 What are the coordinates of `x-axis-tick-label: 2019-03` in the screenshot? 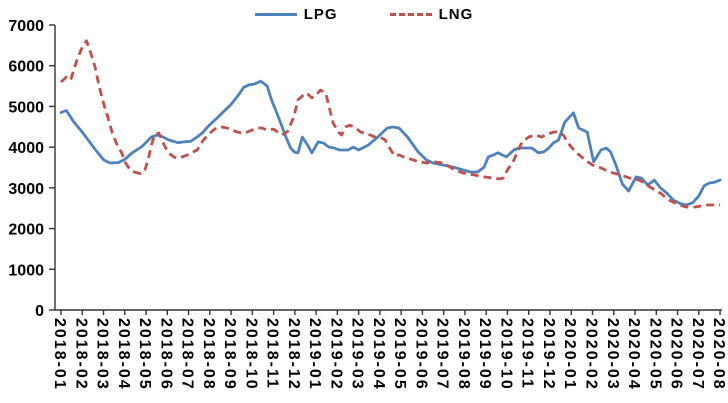 It's located at (357, 354).